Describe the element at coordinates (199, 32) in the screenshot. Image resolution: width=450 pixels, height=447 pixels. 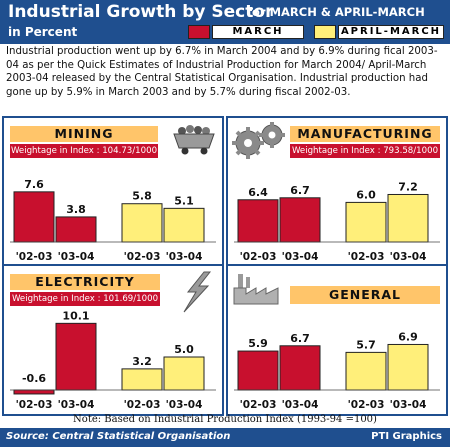
I see `legend-swatch-march` at that location.